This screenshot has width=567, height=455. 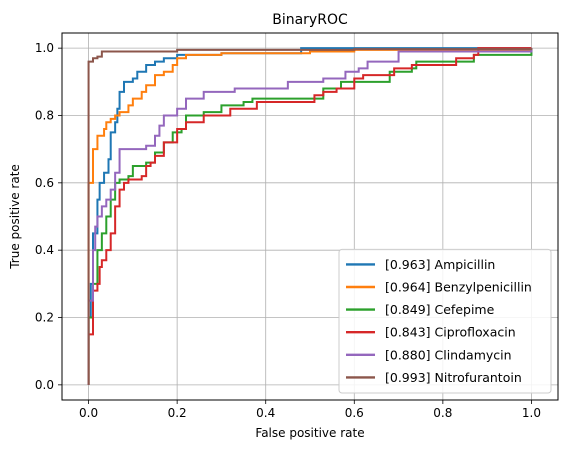 I want to click on y-tick-label: 1.0, so click(x=44, y=48).